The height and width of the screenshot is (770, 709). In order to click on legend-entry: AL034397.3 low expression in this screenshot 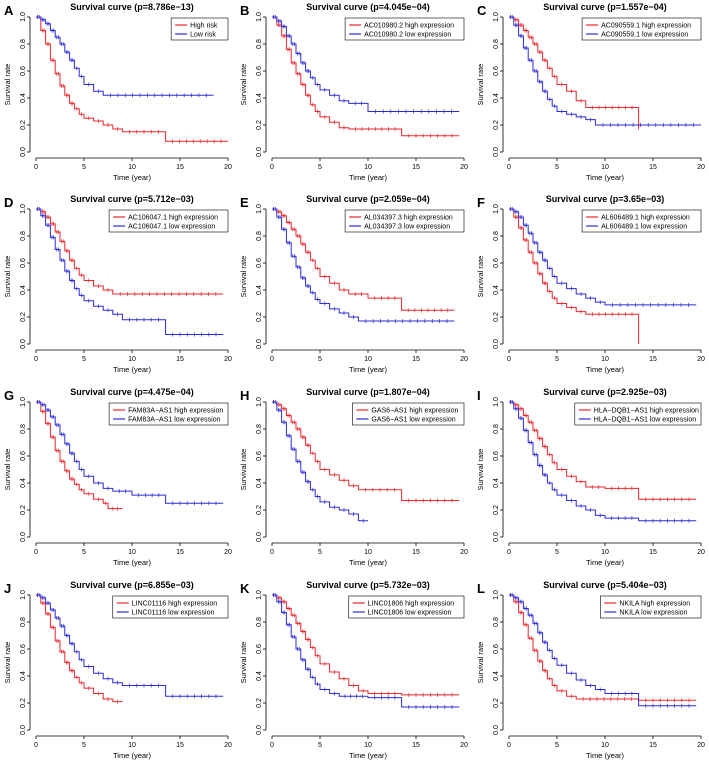, I will do `click(407, 227)`.